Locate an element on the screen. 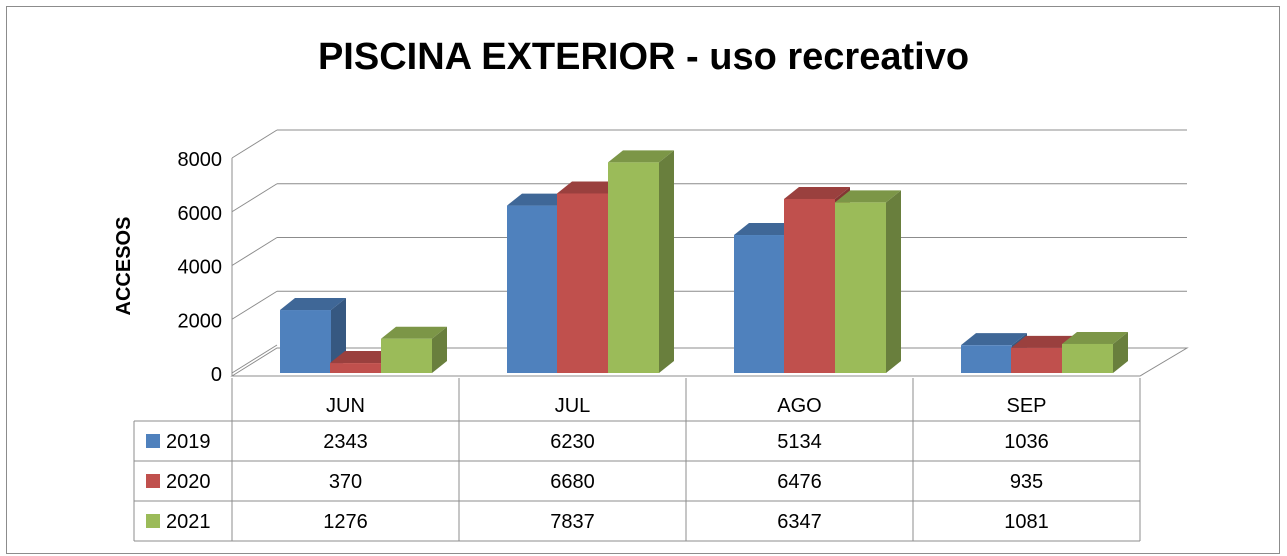 Image resolution: width=1287 pixels, height=556 pixels. chart-title: PISCINA EXTERIOR - uso recreativo is located at coordinates (643, 57).